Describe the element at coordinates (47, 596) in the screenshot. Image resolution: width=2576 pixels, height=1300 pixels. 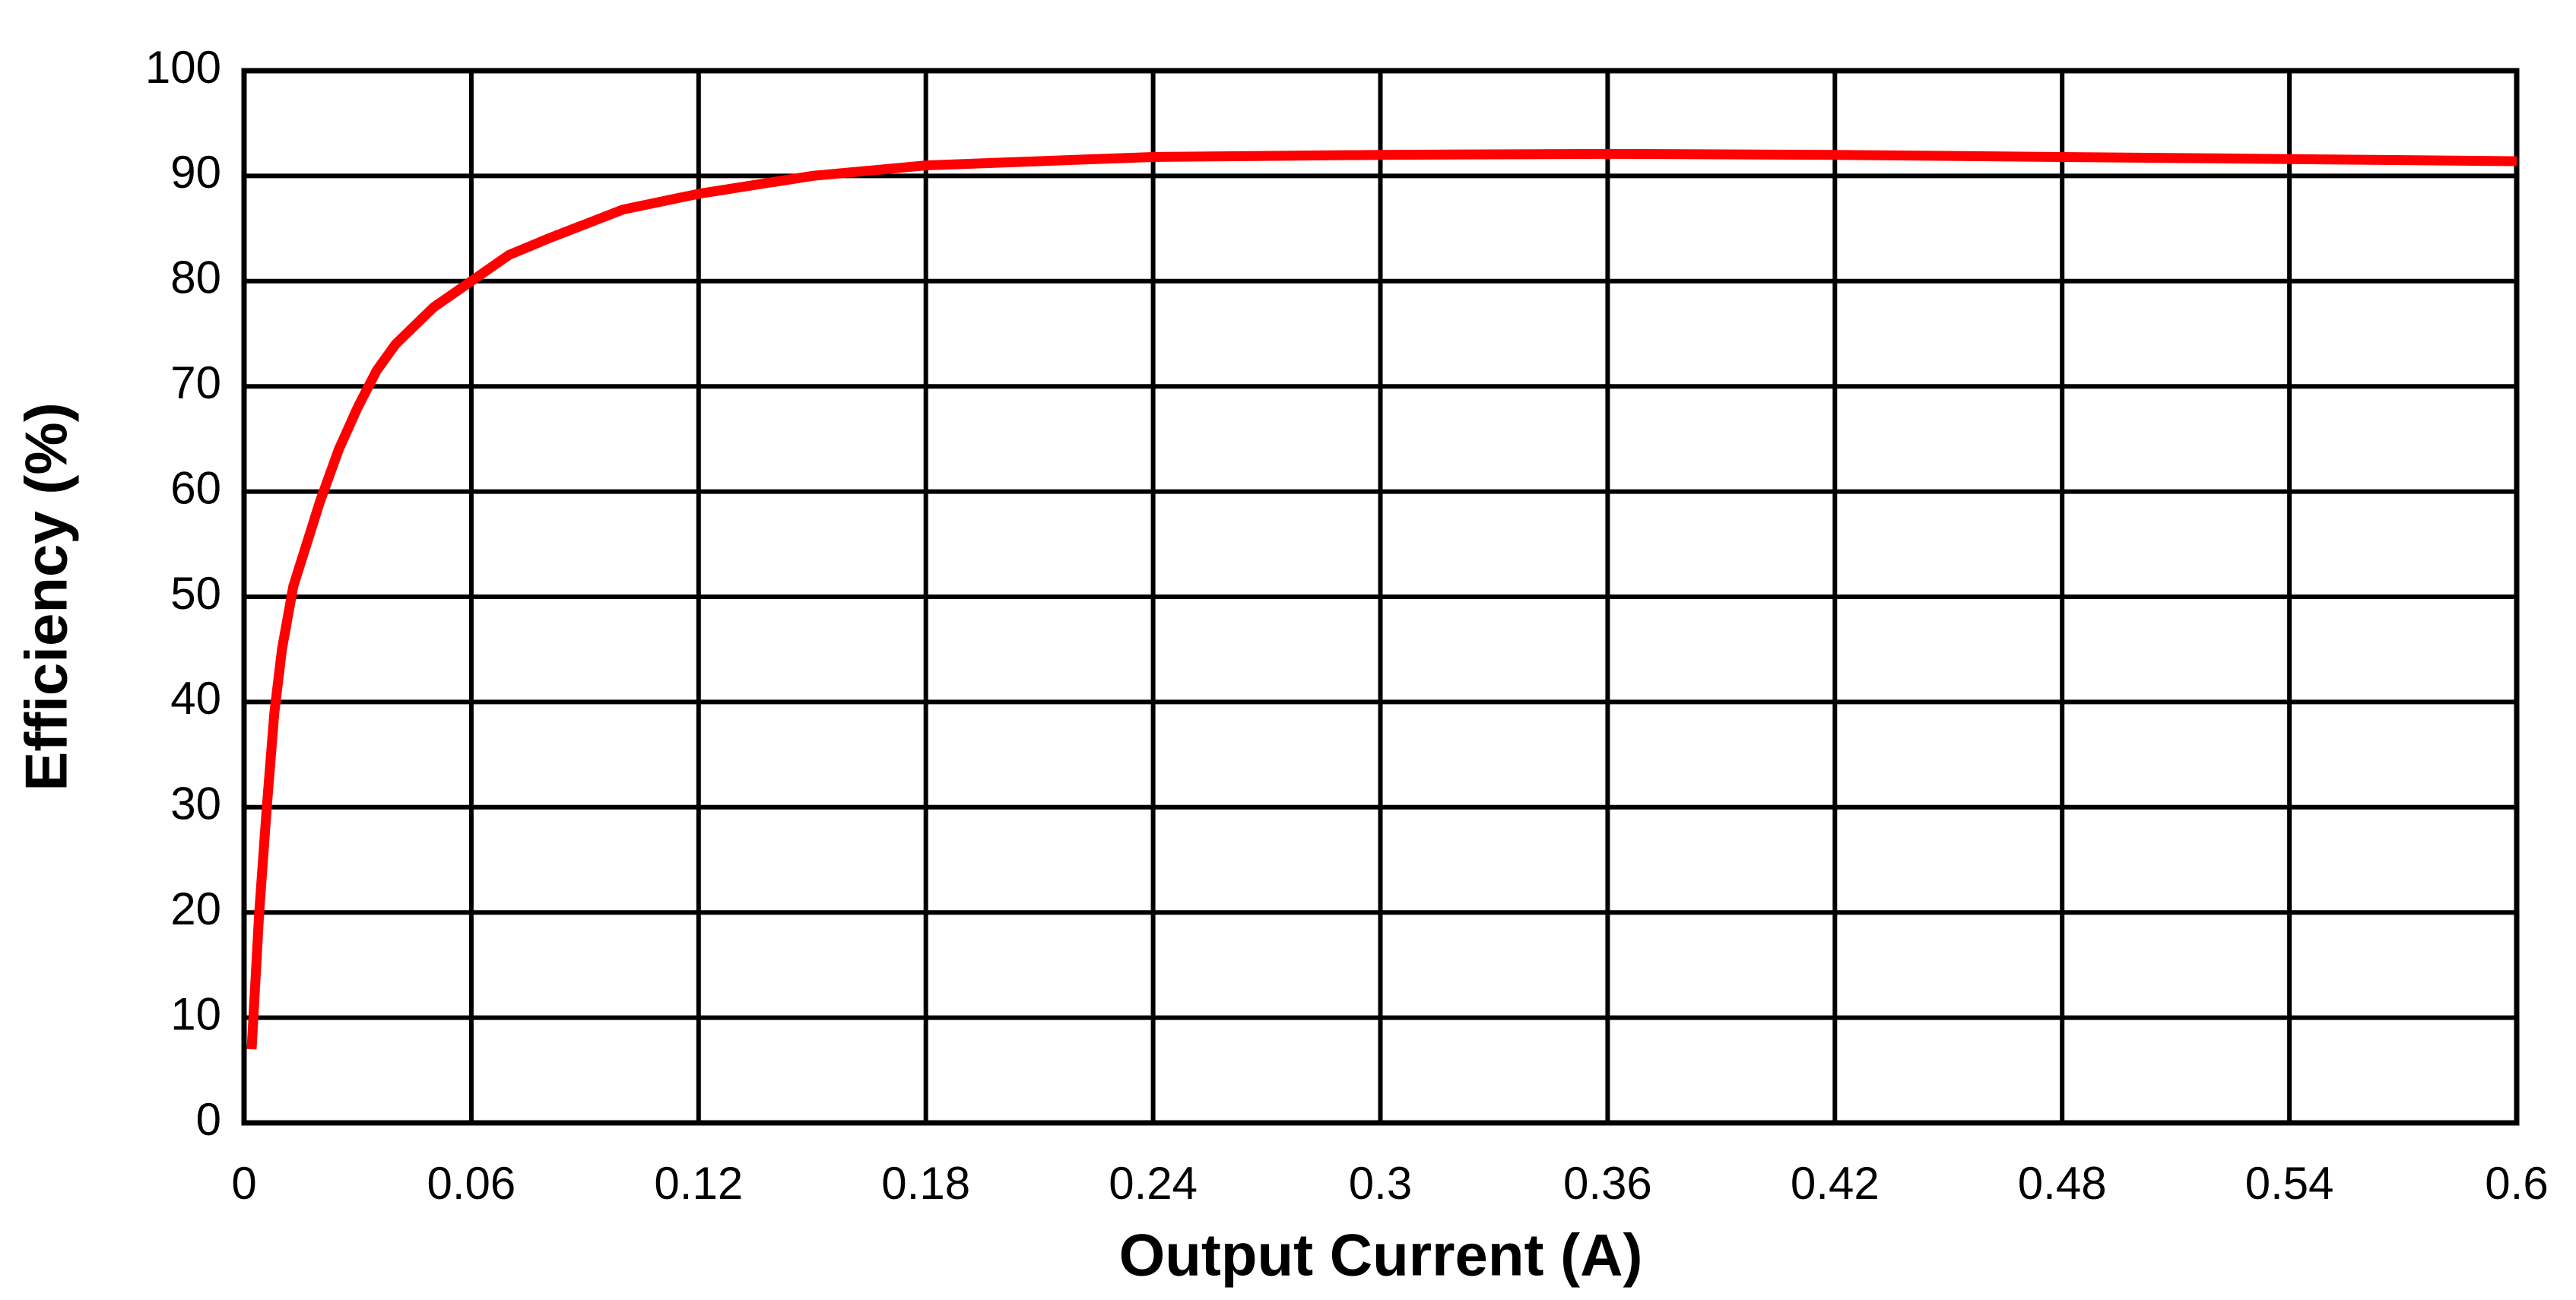
I see `y-axis-label: Efficiency (%)` at that location.